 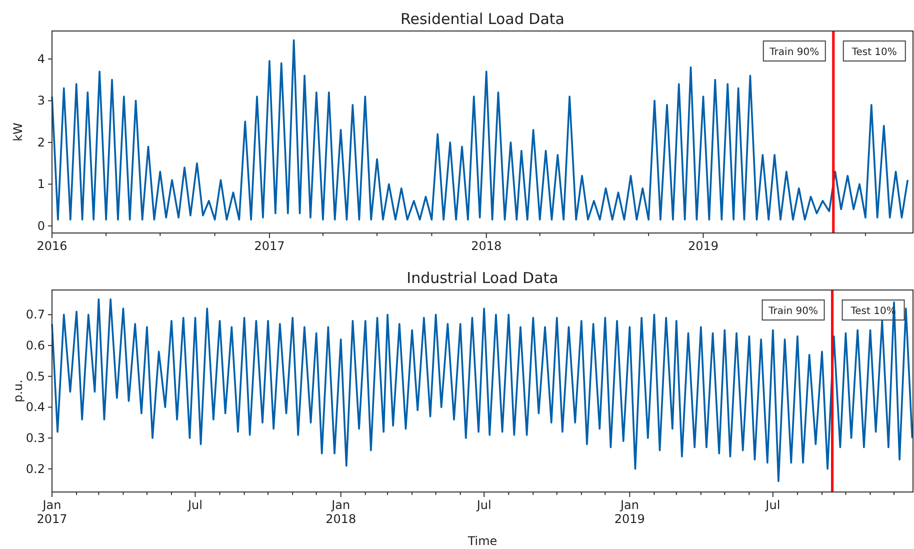 I want to click on y-tick-label: 0.4, so click(x=35, y=407).